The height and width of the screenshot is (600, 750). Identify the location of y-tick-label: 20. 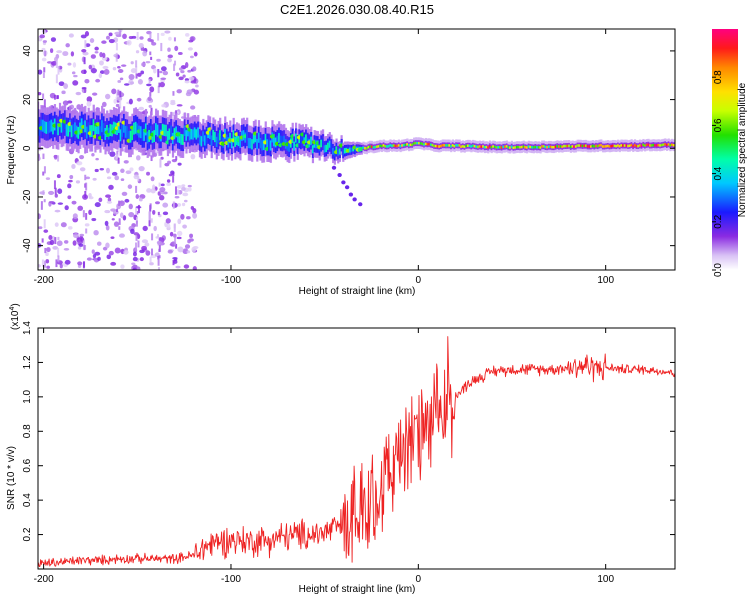
(27, 100).